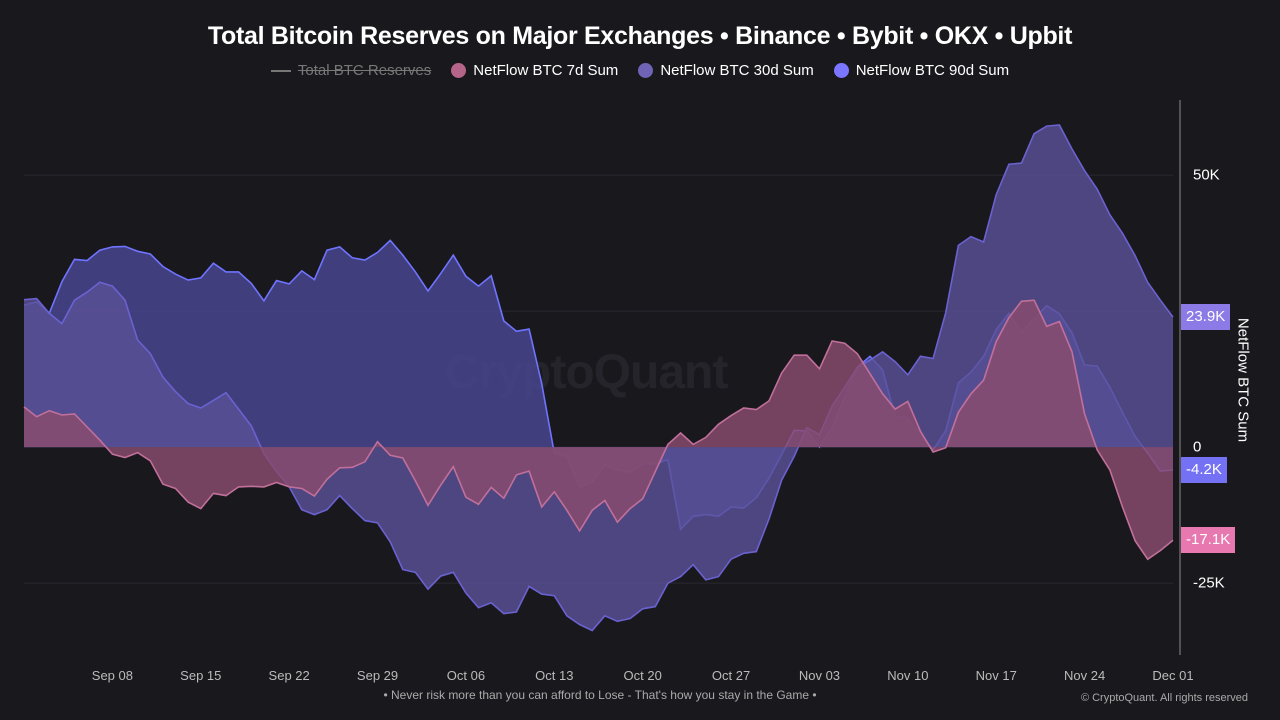 The image size is (1280, 720). What do you see at coordinates (1243, 380) in the screenshot?
I see `y-axis-title: NetFlow BTC Sum` at bounding box center [1243, 380].